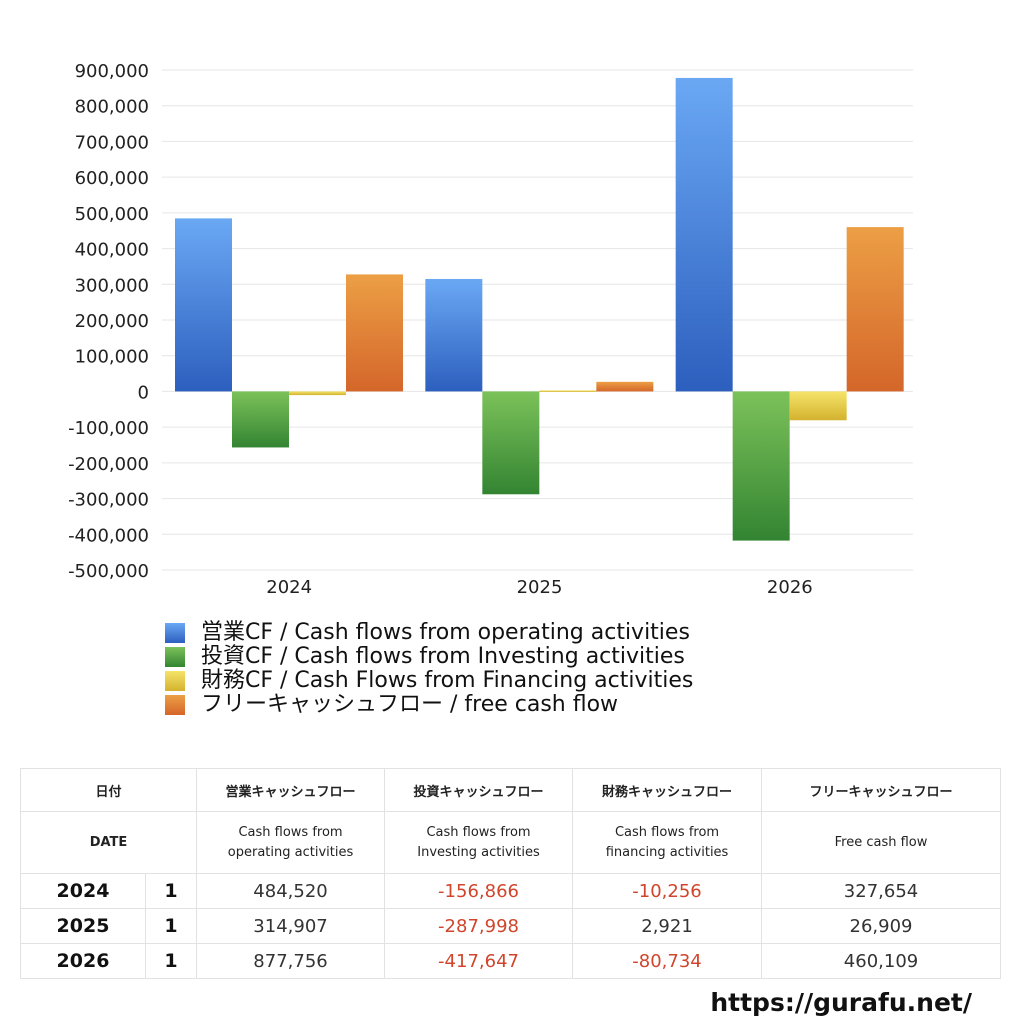  What do you see at coordinates (291, 926) in the screenshot?
I see `cell-operating: 314,907` at bounding box center [291, 926].